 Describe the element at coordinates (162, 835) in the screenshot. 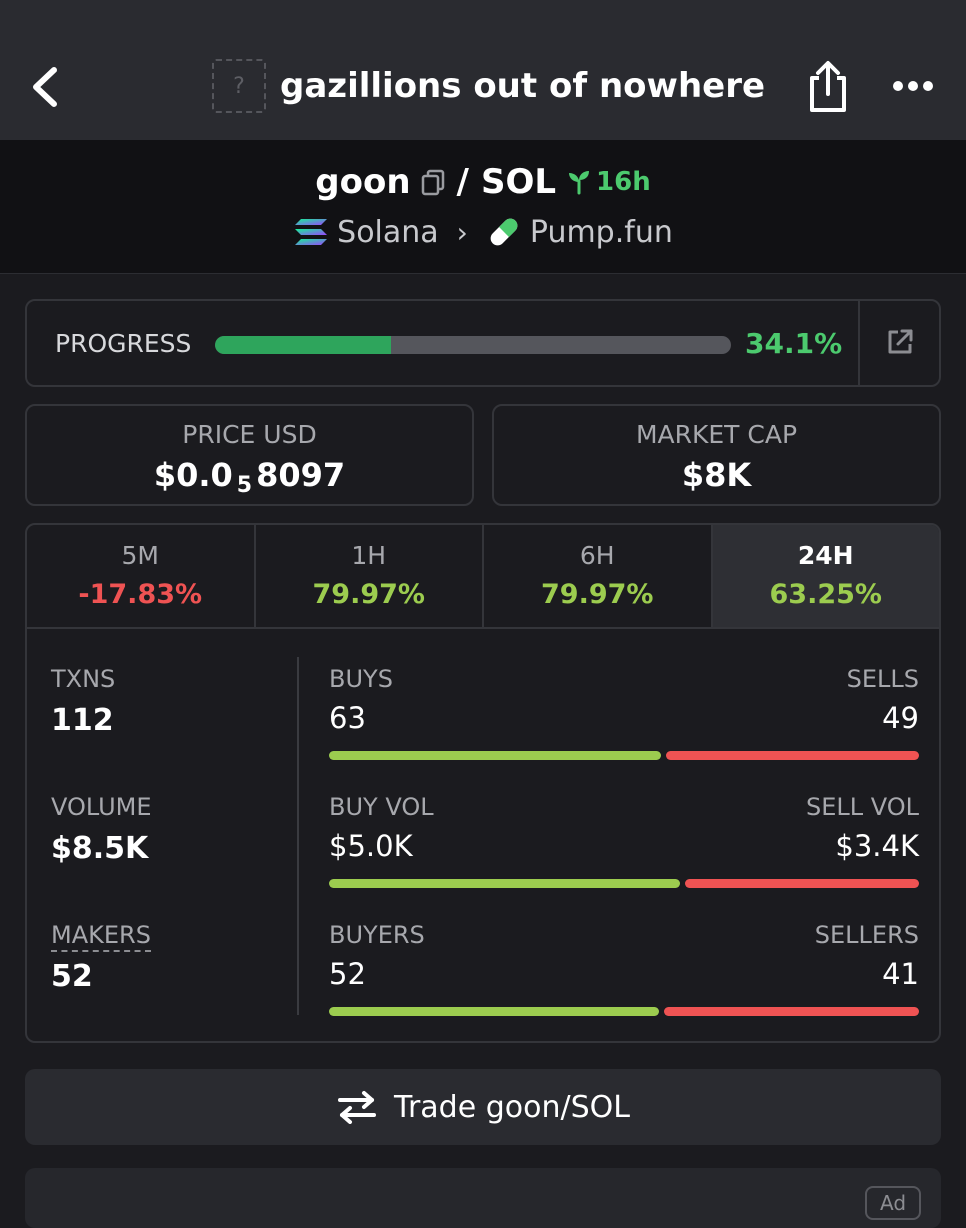

I see `totals-column: TXNS 112 VOLUME $8.5K MAKERS 52` at that location.